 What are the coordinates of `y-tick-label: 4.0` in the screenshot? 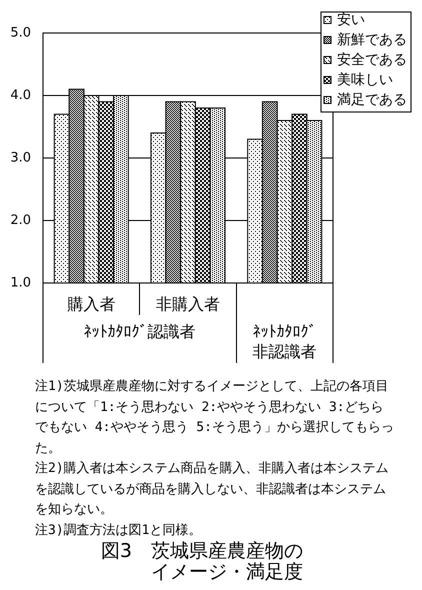 It's located at (20, 95).